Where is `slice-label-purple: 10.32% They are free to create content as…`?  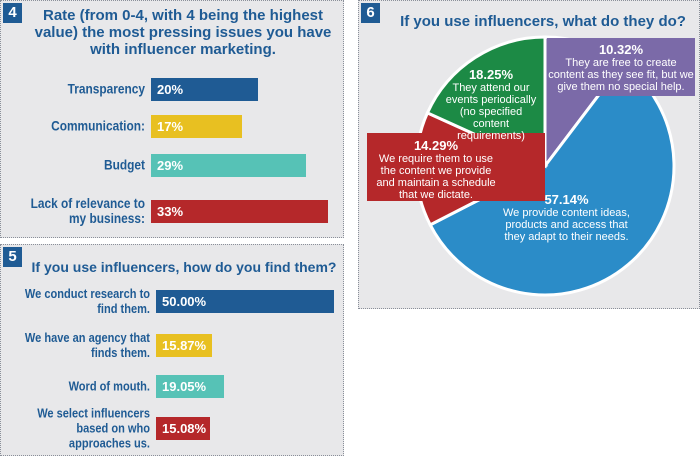 slice-label-purple: 10.32% They are free to create content as… is located at coordinates (621, 68).